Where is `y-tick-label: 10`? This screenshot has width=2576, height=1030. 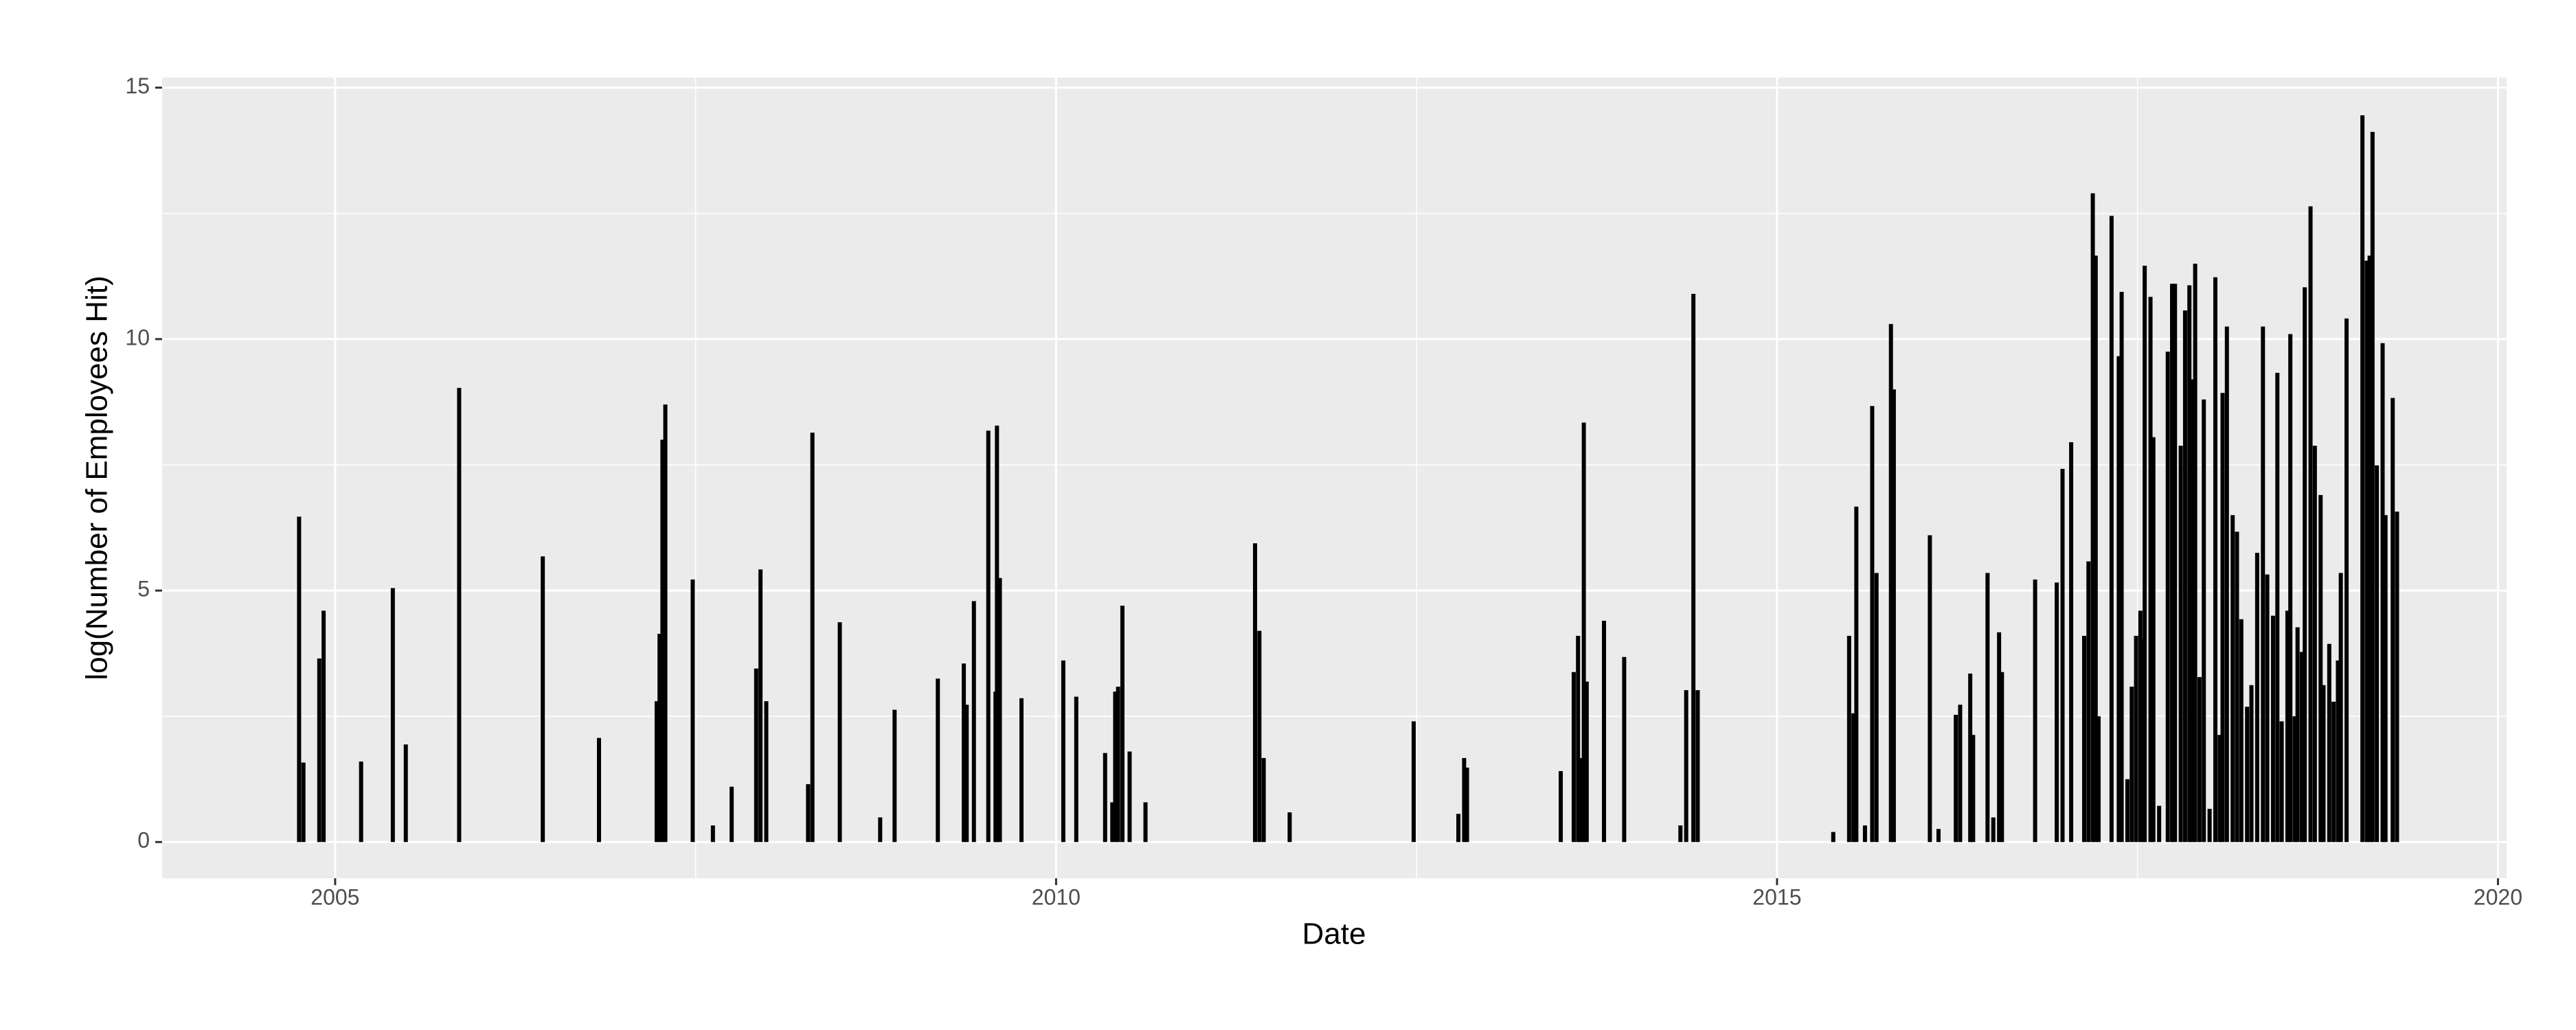 y-tick-label: 10 is located at coordinates (137, 337).